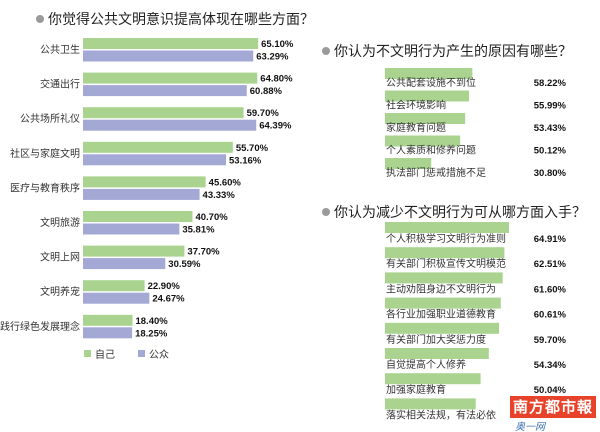 The image size is (600, 432). Describe the element at coordinates (203, 252) in the screenshot. I see `value-label: 37.70%` at that location.